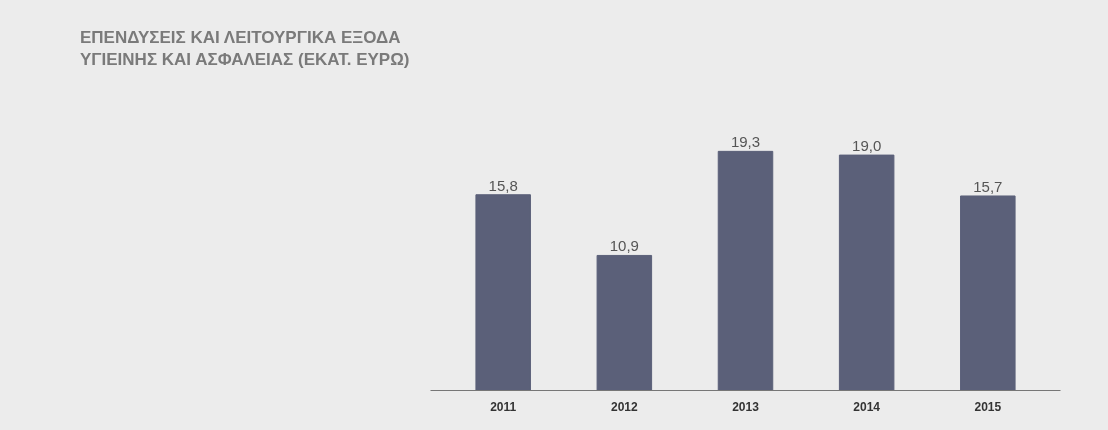 This screenshot has width=1108, height=430. What do you see at coordinates (746, 406) in the screenshot?
I see `x-tick-label: 2013` at bounding box center [746, 406].